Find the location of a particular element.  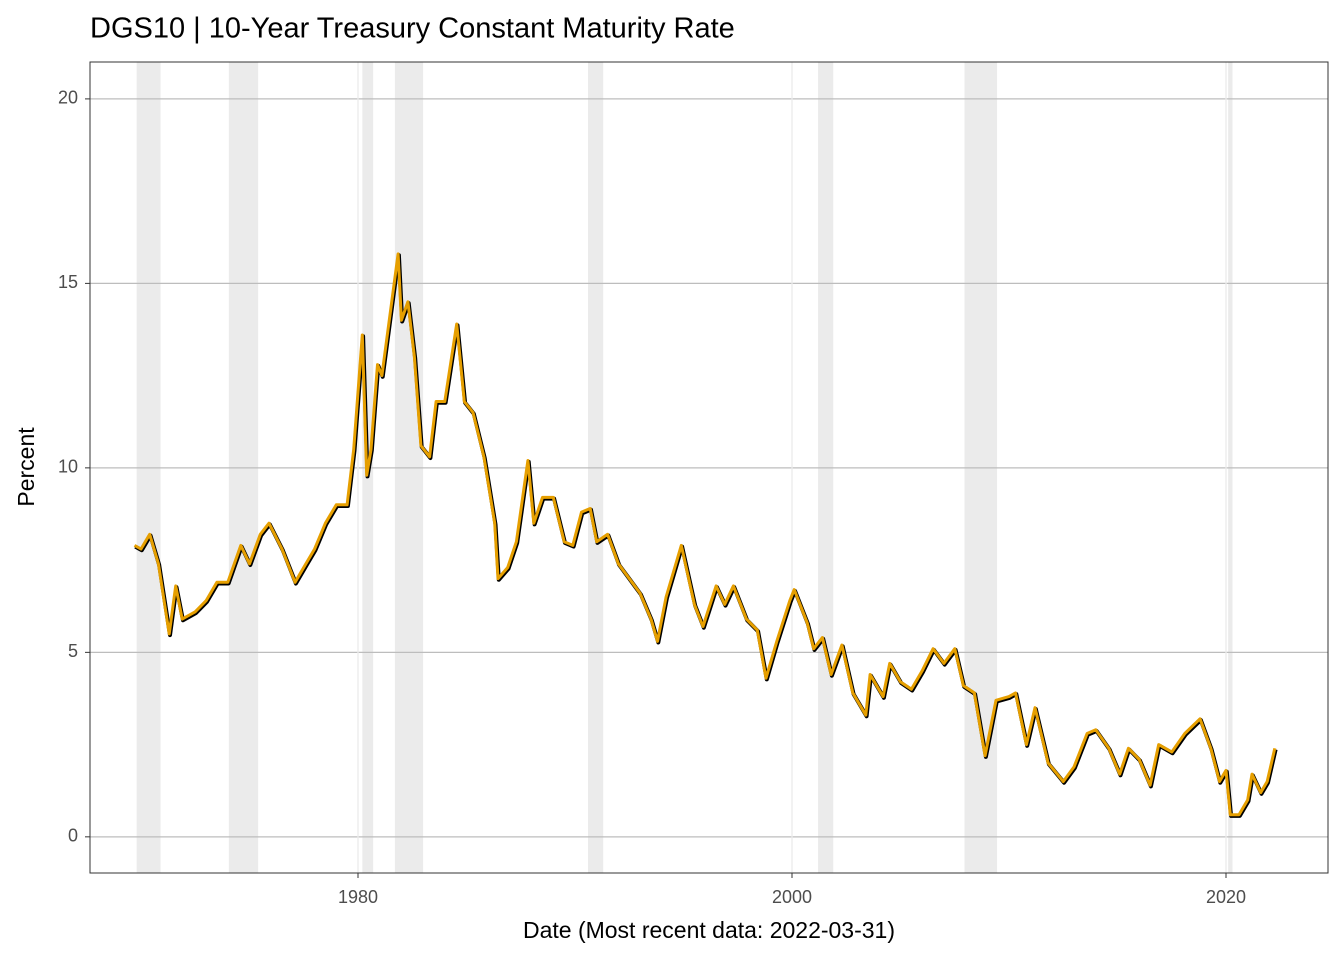

y-tick-label: 20 is located at coordinates (68, 98).